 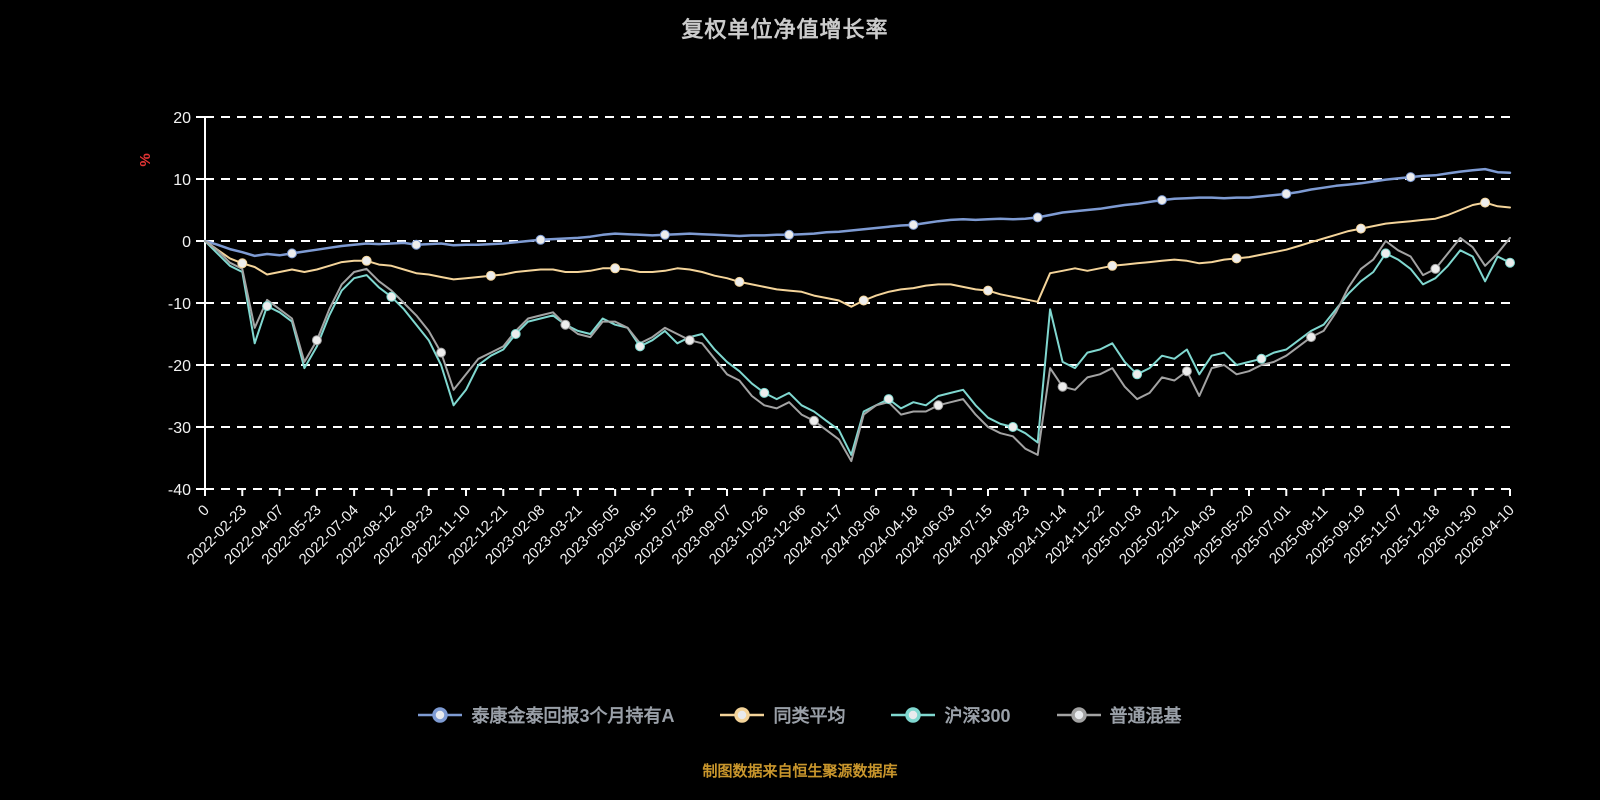 What do you see at coordinates (179, 428) in the screenshot?
I see `y-axis-tick-label: -30` at bounding box center [179, 428].